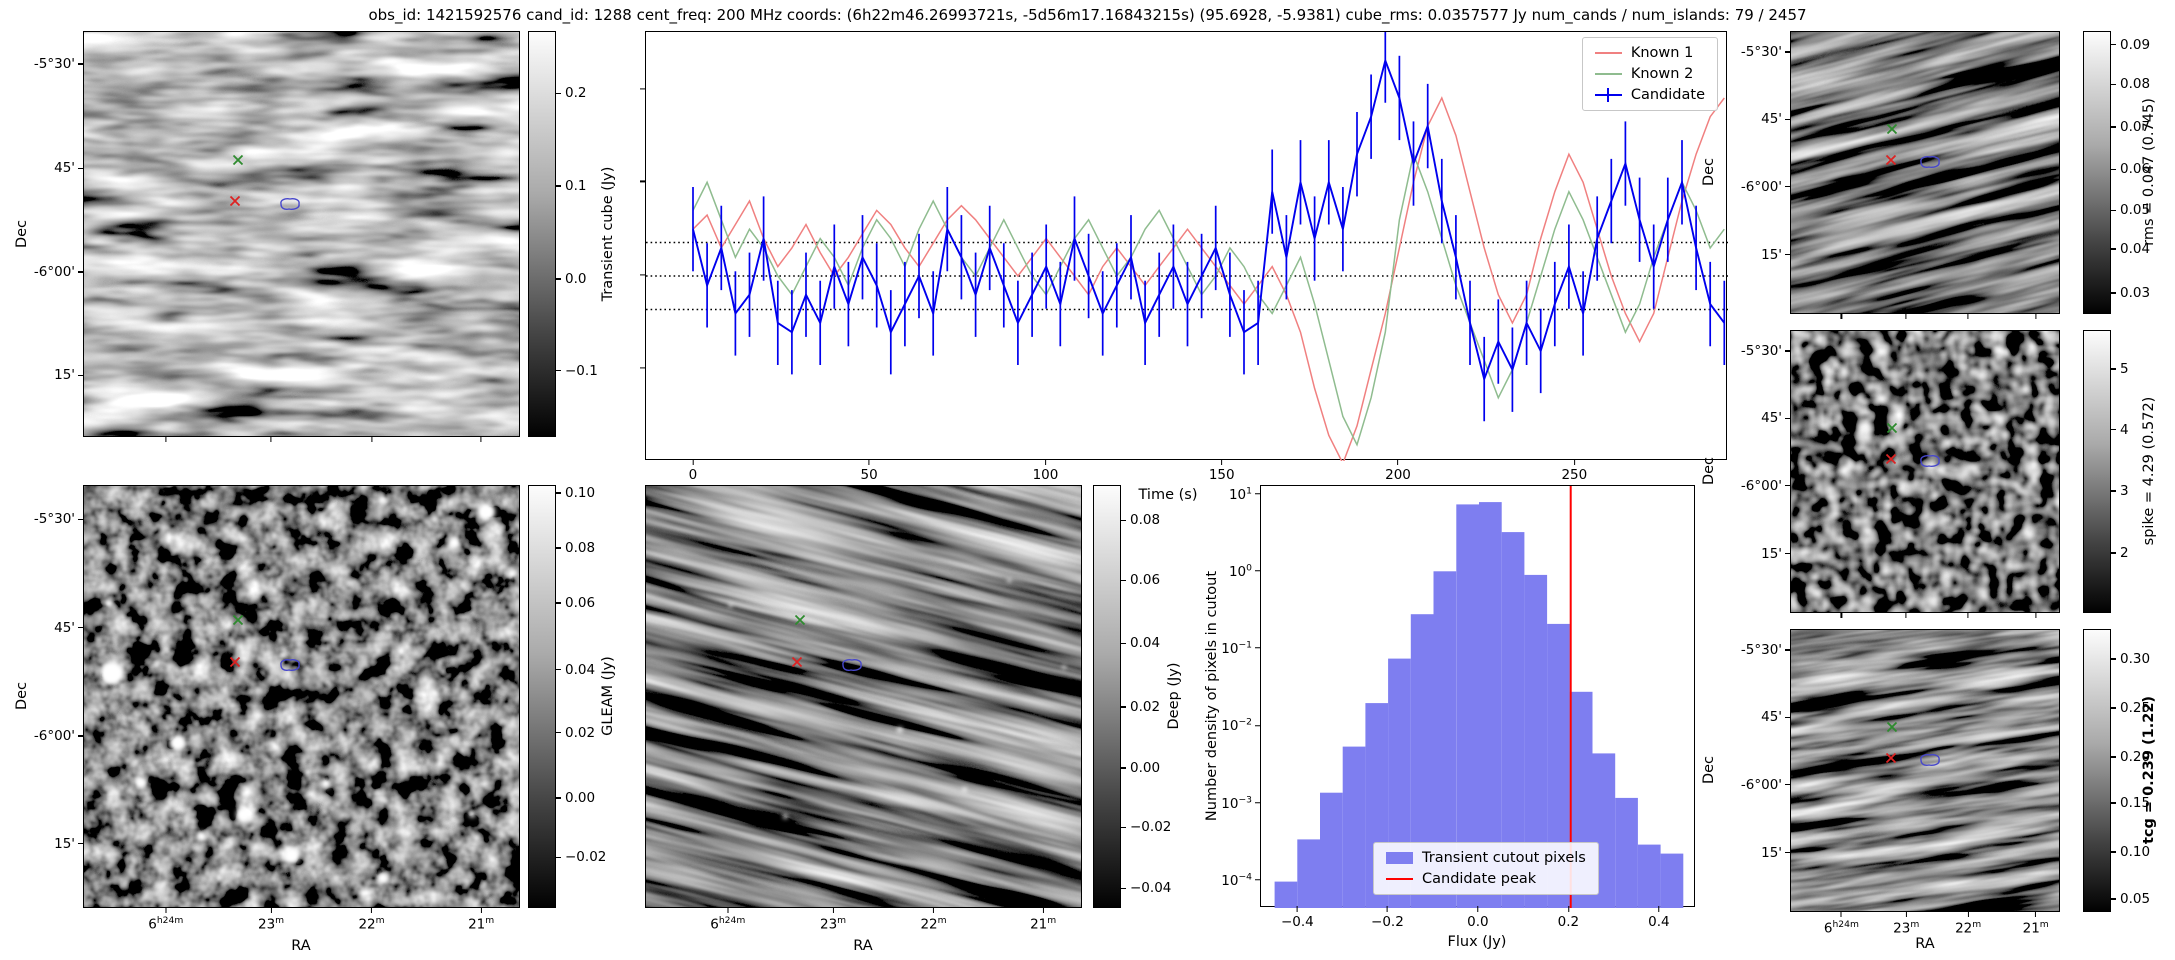  What do you see at coordinates (2120, 553) in the screenshot?
I see `tick: 2` at bounding box center [2120, 553].